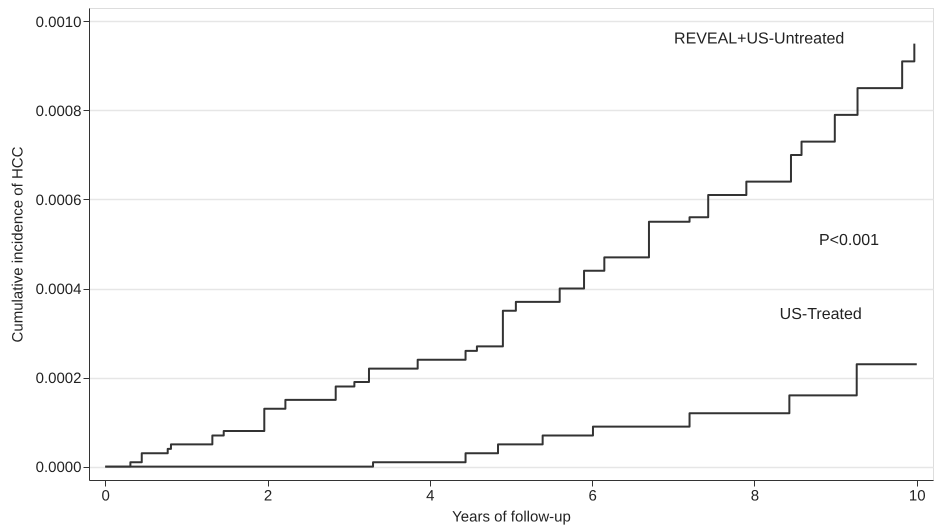 Image resolution: width=945 pixels, height=529 pixels. I want to click on x-tick-label: 6, so click(592, 496).